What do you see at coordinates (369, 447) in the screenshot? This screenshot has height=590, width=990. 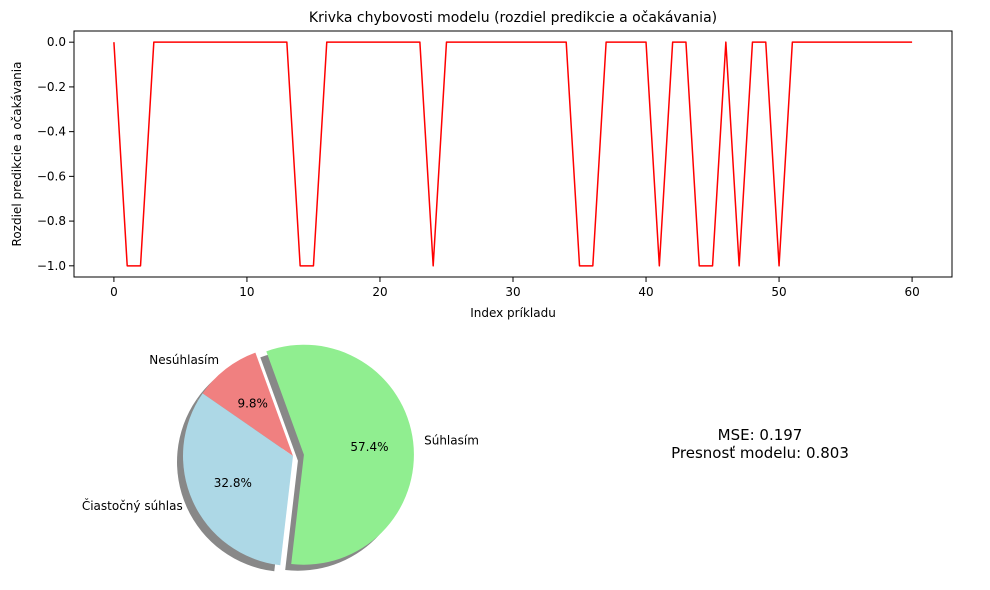 I see `pie-percent-label: 57.4%` at bounding box center [369, 447].